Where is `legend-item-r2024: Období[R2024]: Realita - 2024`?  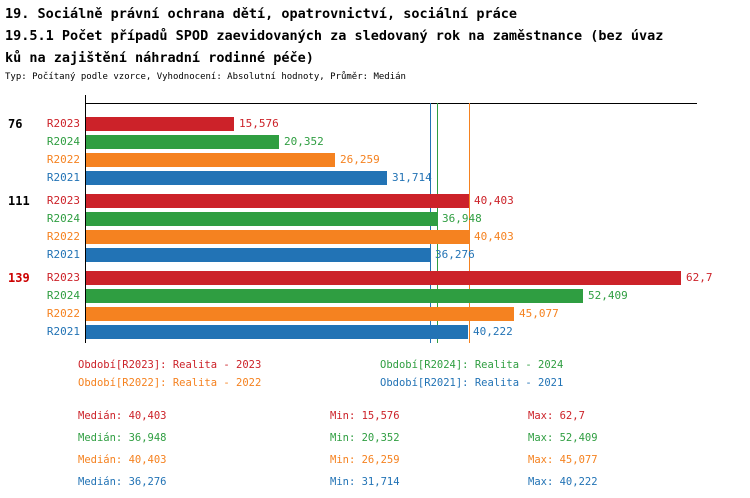 legend-item-r2024: Období[R2024]: Realita - 2024 is located at coordinates (472, 365).